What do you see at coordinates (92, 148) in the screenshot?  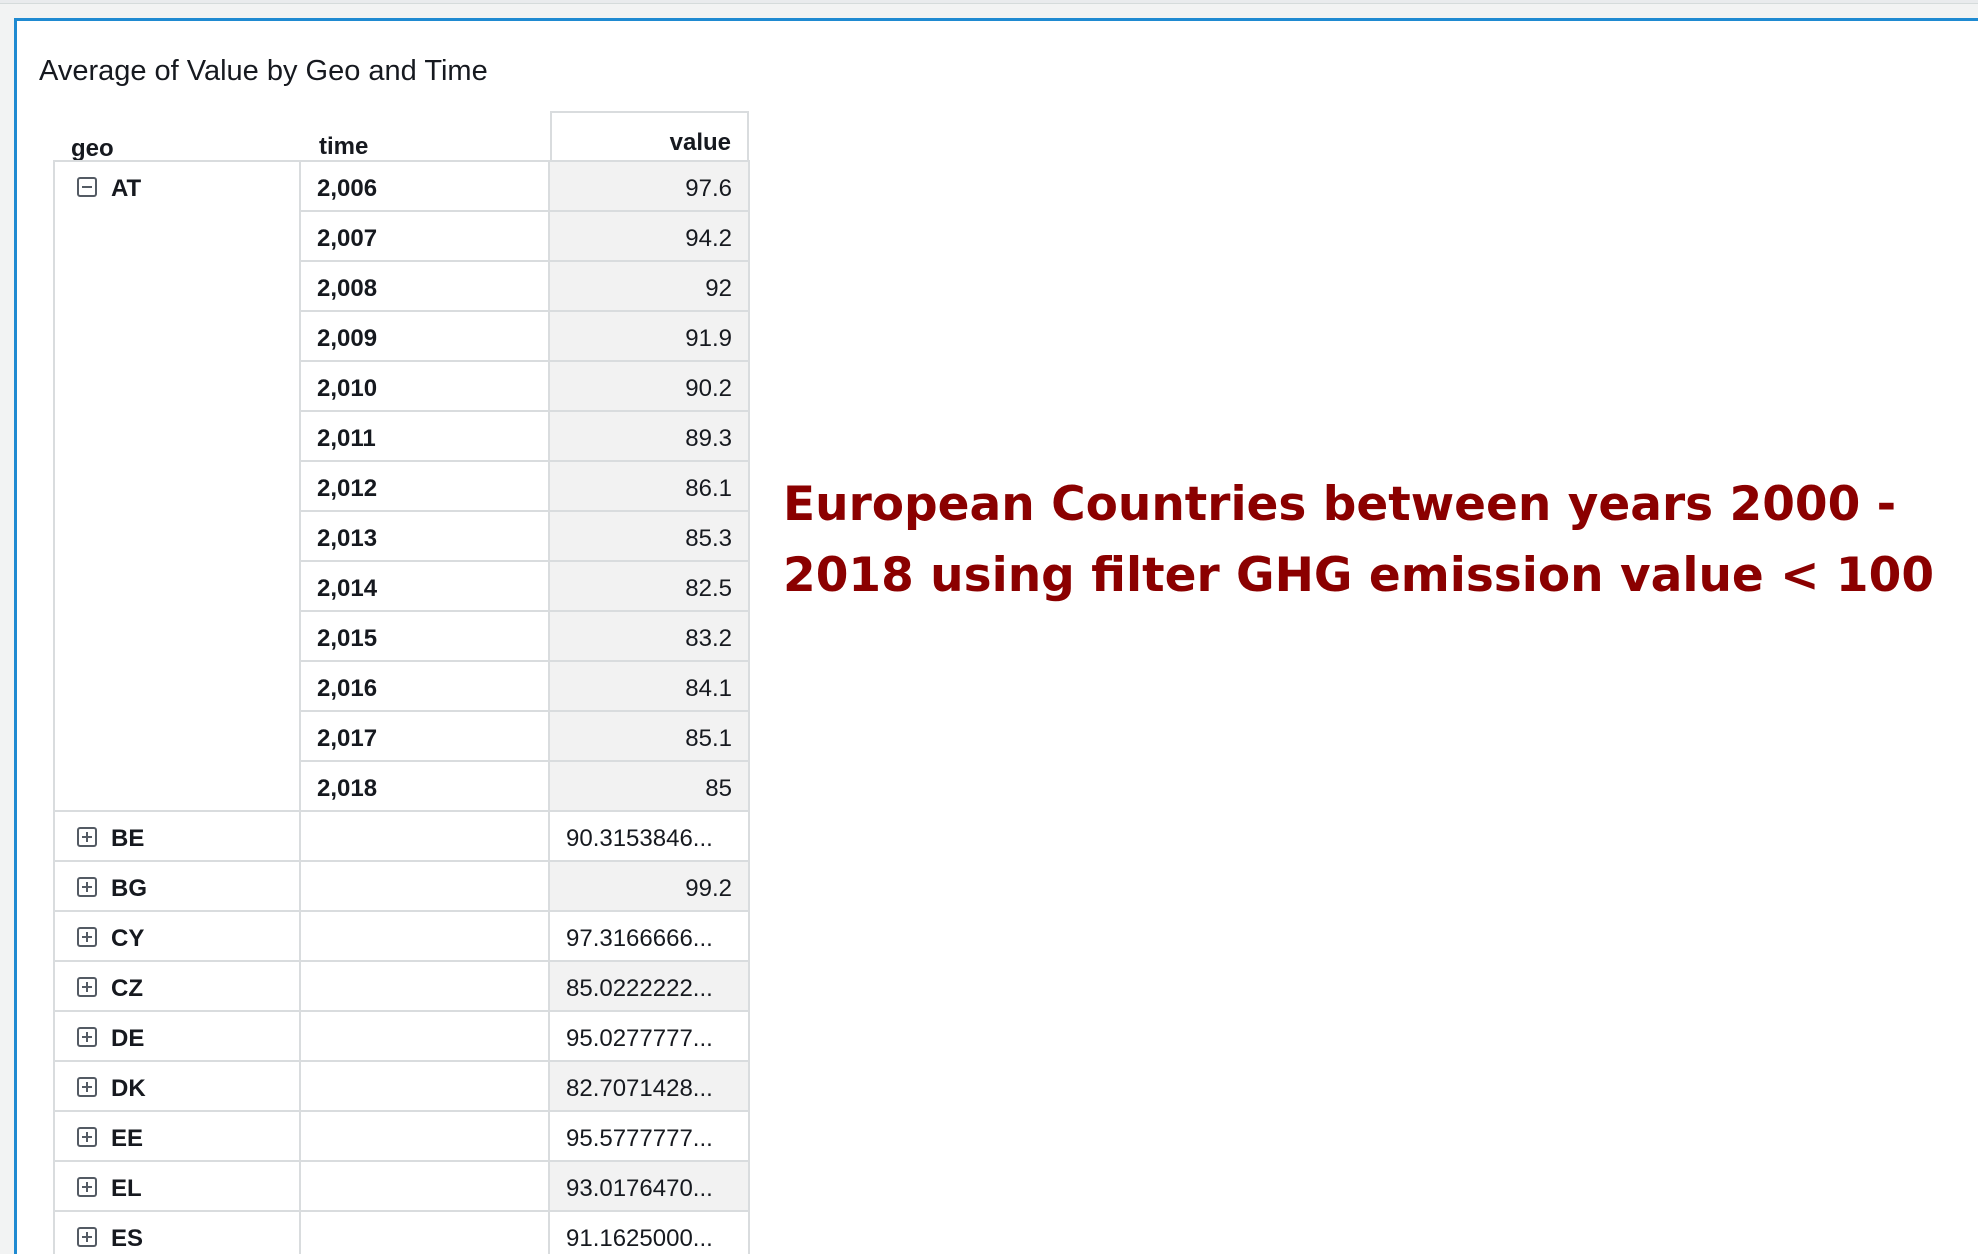 I see `column-header-geo: geo` at bounding box center [92, 148].